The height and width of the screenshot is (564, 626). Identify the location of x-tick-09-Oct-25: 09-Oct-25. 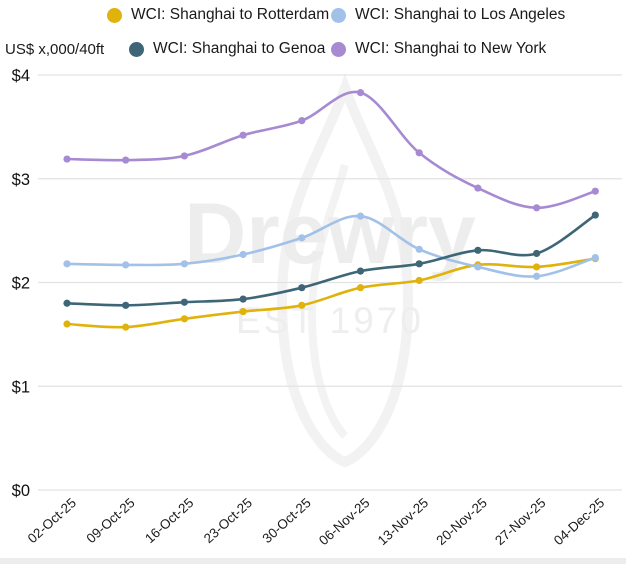
(110, 520).